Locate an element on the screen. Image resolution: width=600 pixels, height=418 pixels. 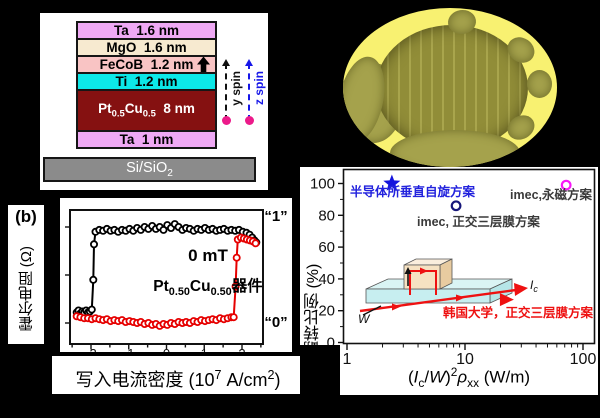
device-annotation: Pt0.50Cu0.50器件 is located at coordinates (208, 288).